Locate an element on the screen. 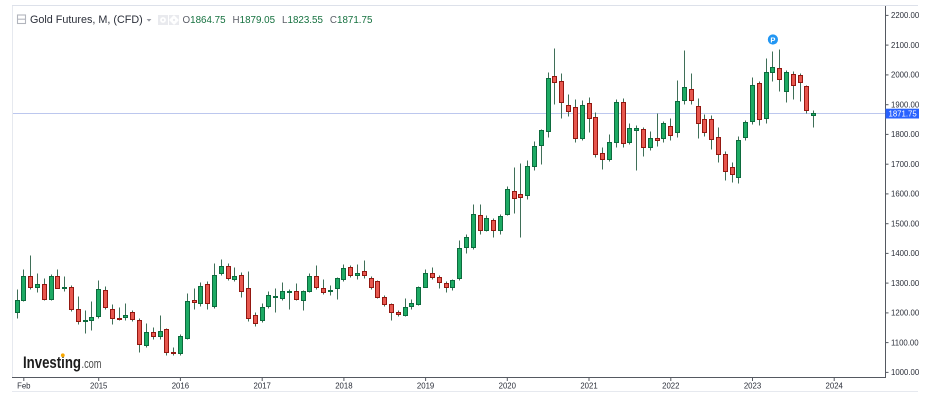 The image size is (928, 406). svg-text: Gold Futures, M, (CFD) is located at coordinates (86, 20).